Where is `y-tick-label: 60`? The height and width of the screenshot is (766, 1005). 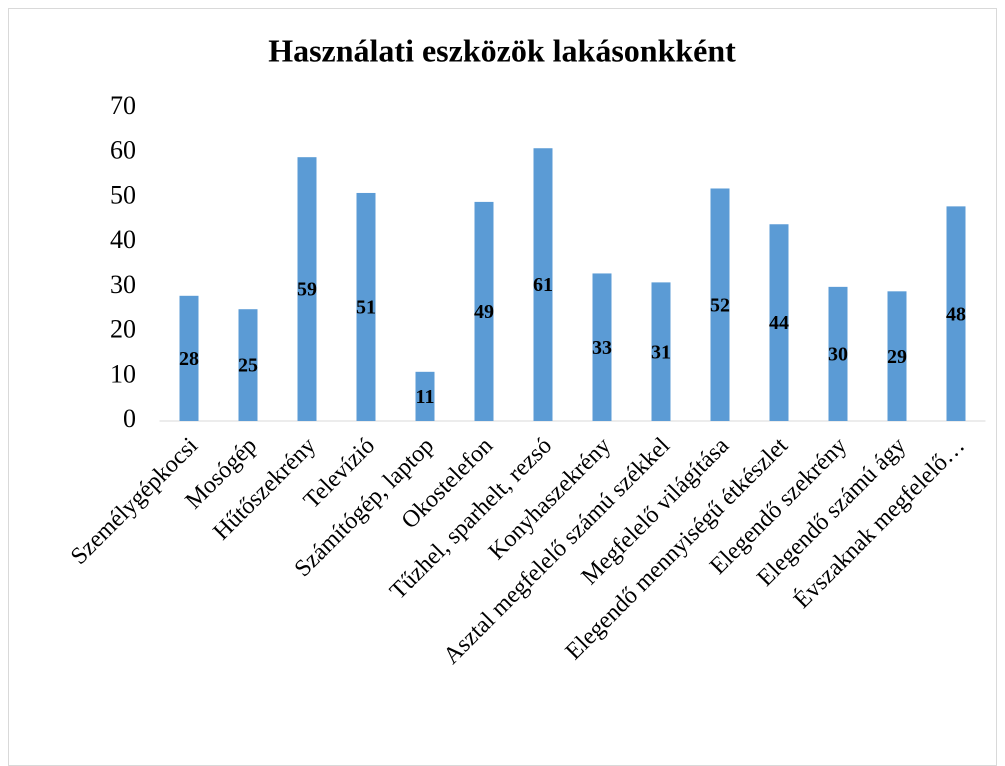 y-tick-label: 60 is located at coordinates (123, 150).